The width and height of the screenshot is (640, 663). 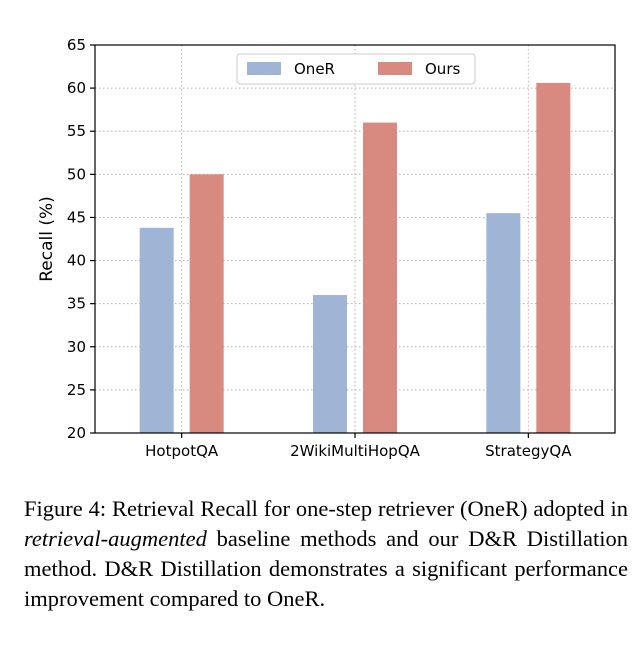 I want to click on y-axis-label: Recall (%), so click(x=47, y=239).